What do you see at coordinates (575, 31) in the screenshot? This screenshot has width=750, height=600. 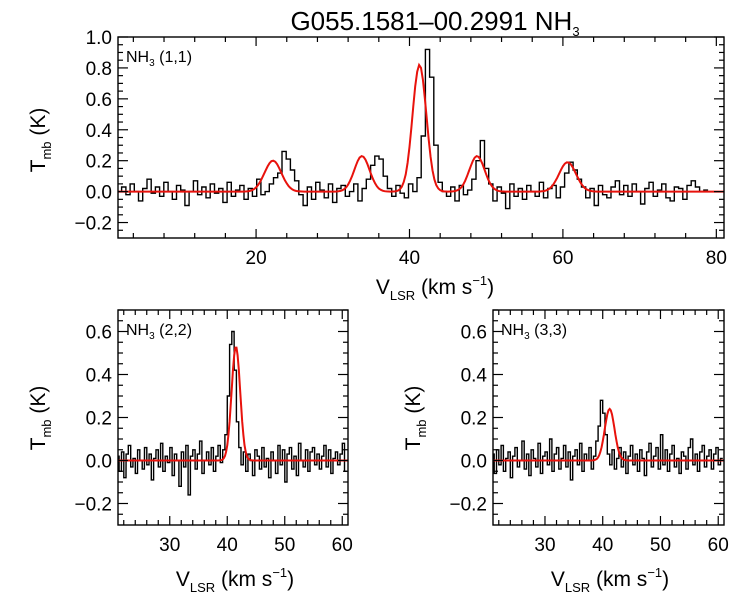 I see `chart-title-subscript: 3` at bounding box center [575, 31].